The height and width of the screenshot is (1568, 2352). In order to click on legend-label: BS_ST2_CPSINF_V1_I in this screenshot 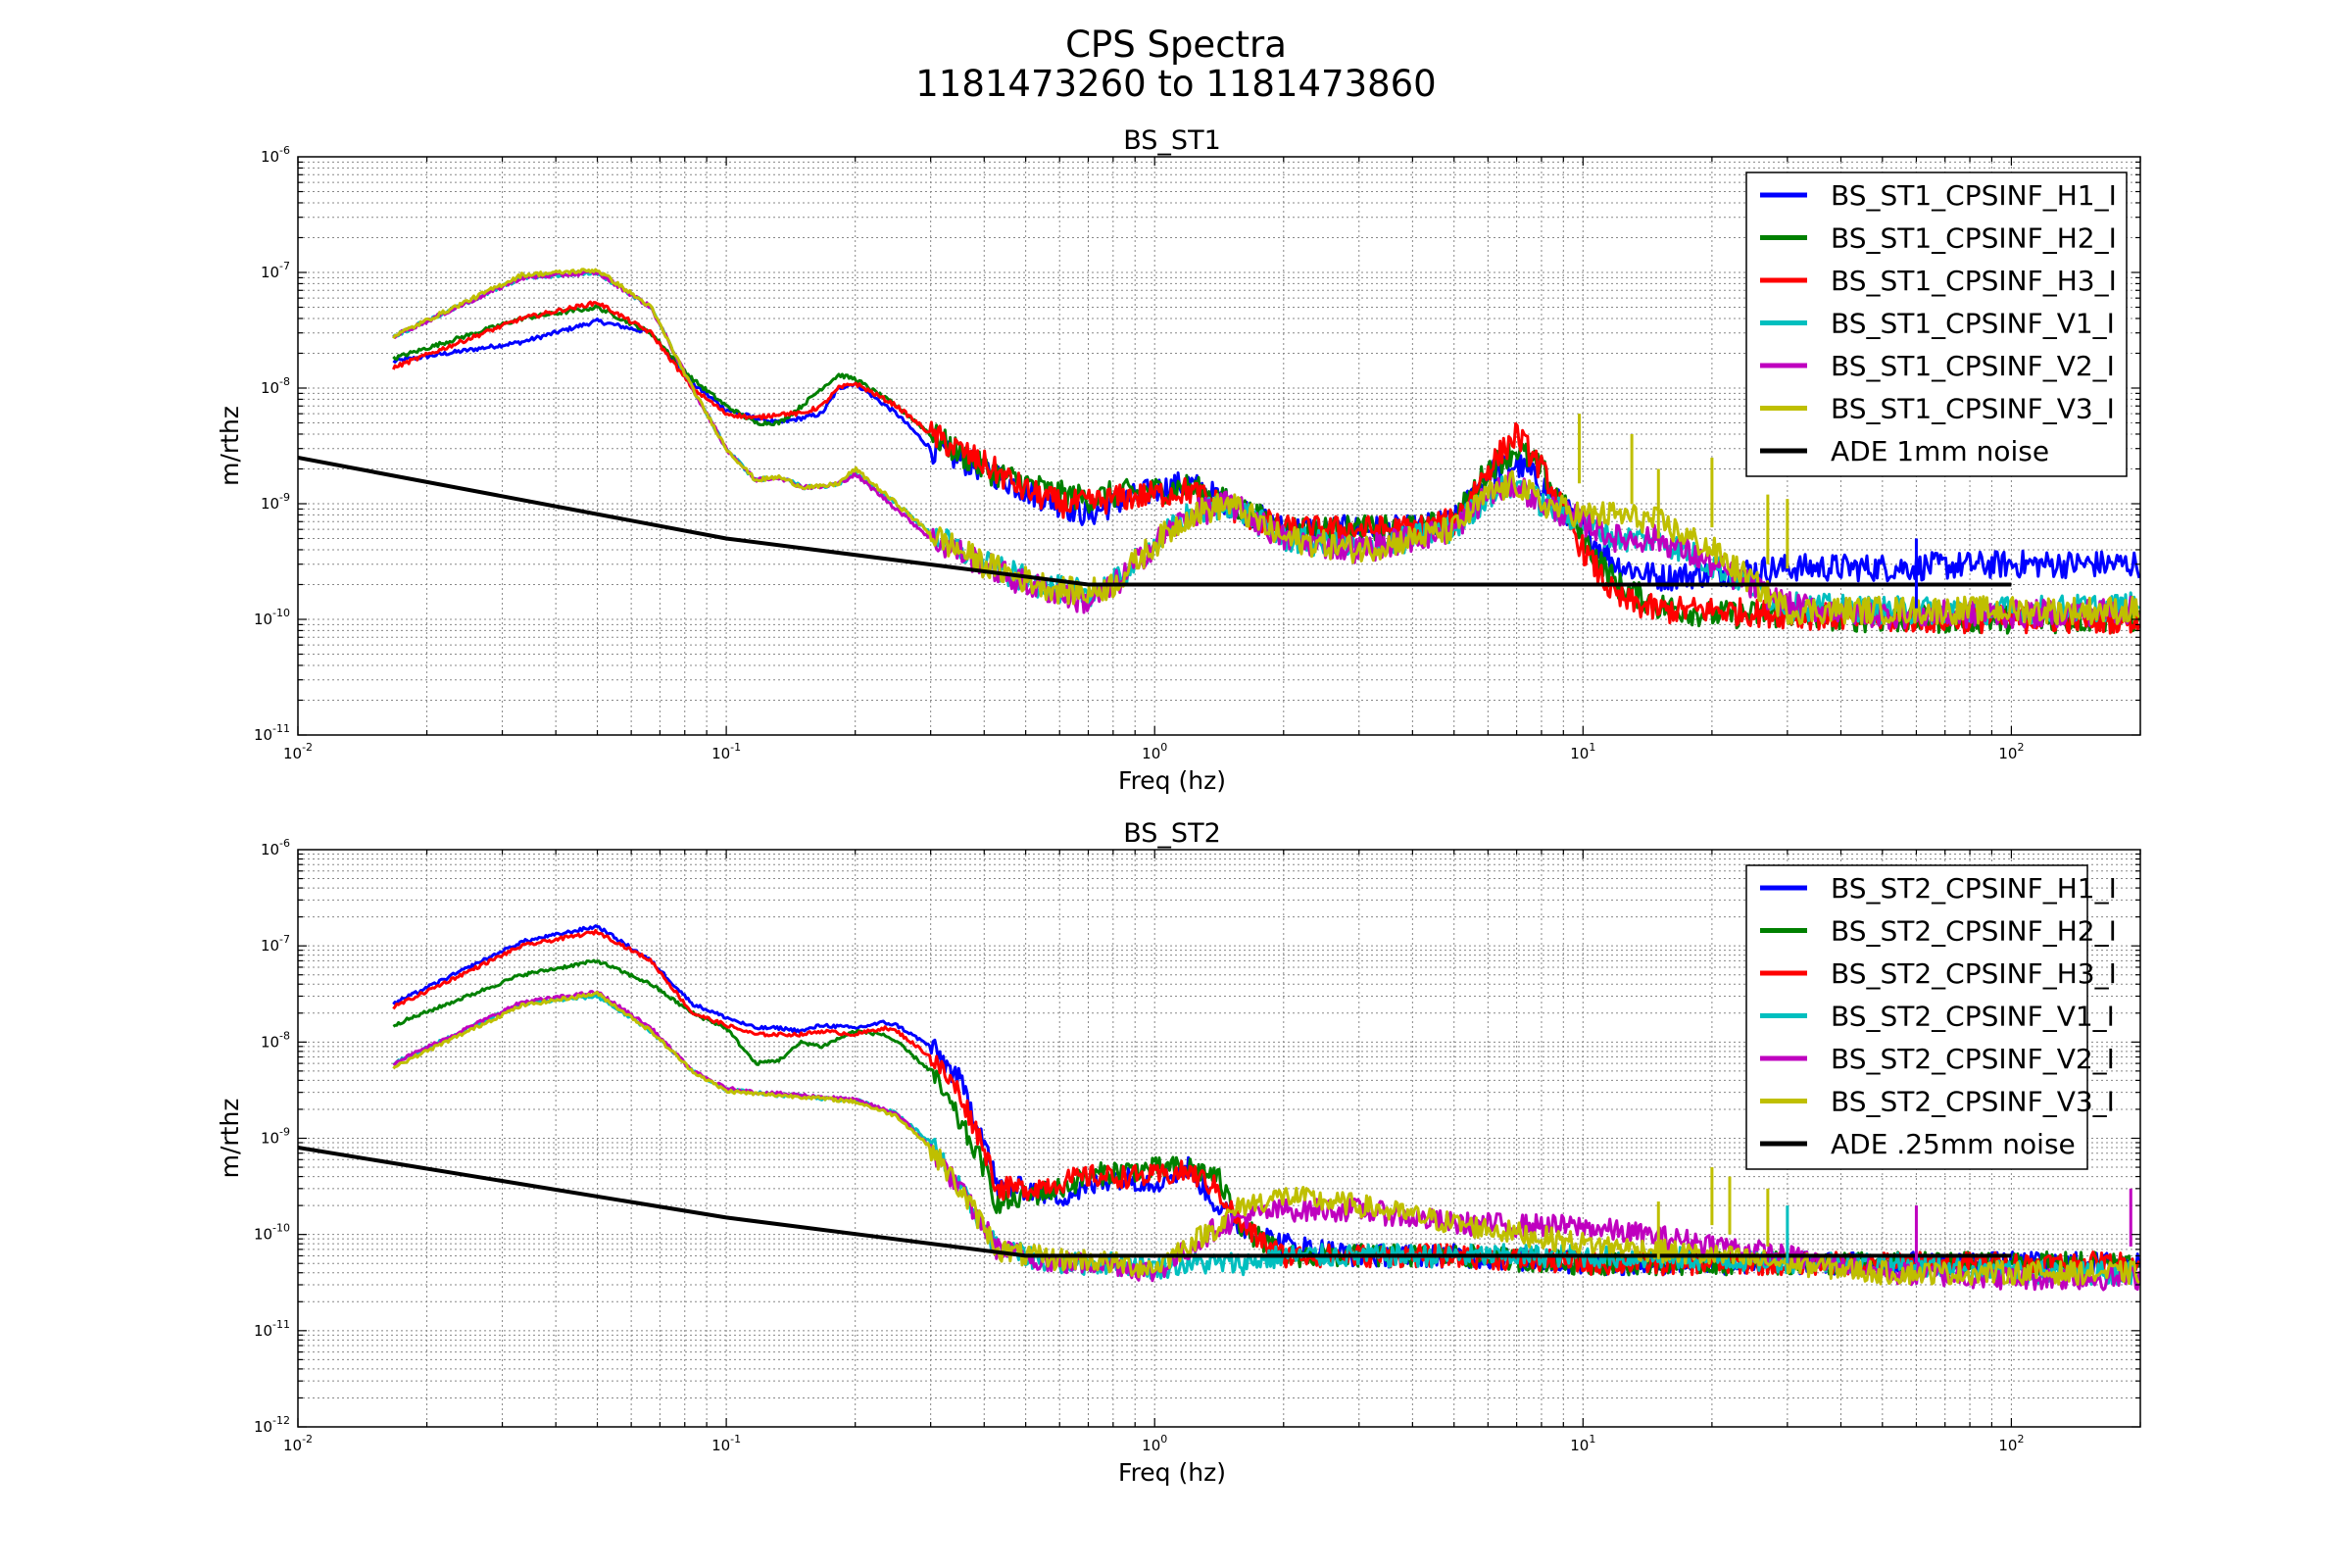, I will do `click(1973, 1017)`.